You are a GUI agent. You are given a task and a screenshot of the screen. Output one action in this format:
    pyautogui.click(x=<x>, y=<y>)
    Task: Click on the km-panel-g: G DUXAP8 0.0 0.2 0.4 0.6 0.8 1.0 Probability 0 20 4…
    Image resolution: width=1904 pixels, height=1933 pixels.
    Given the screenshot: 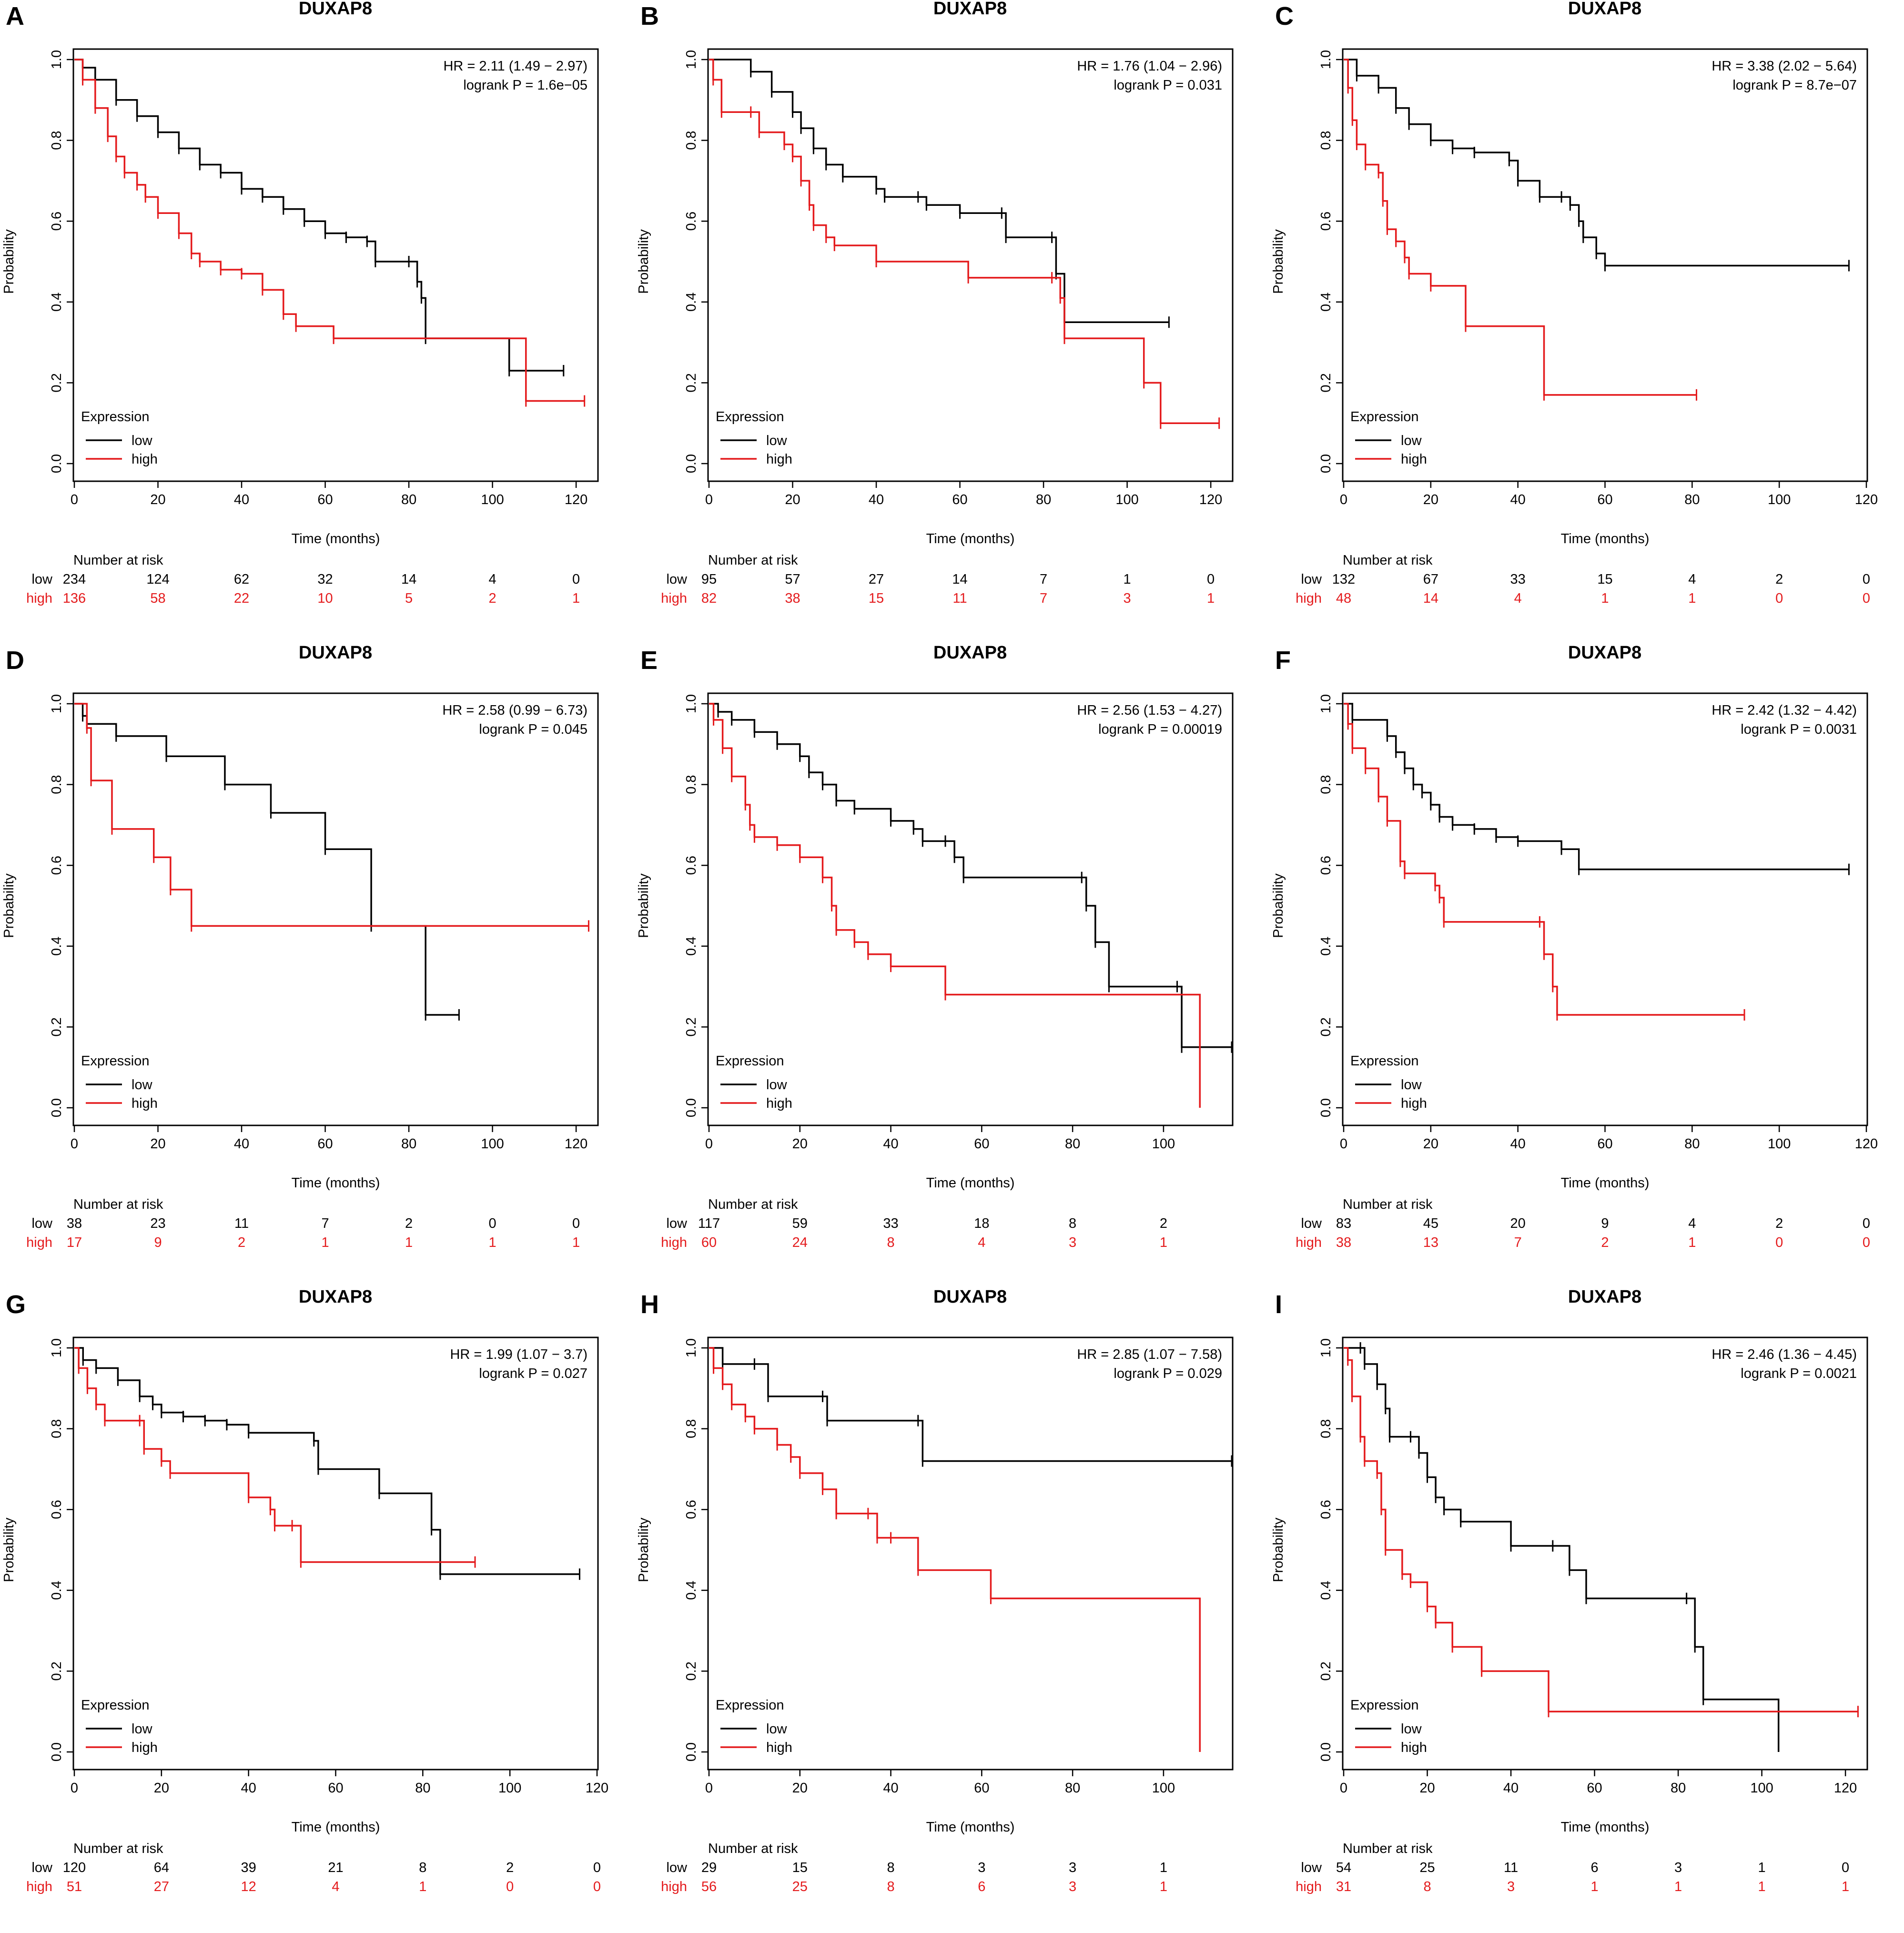 What is the action you would take?
    pyautogui.click(x=317, y=1610)
    